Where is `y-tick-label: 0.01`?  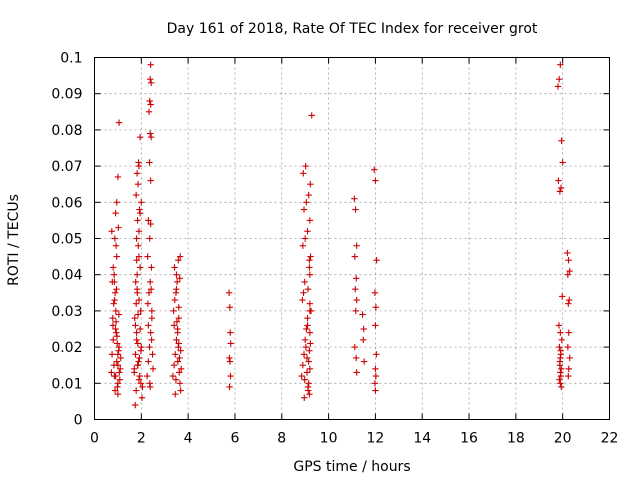
y-tick-label: 0.01 is located at coordinates (66, 384).